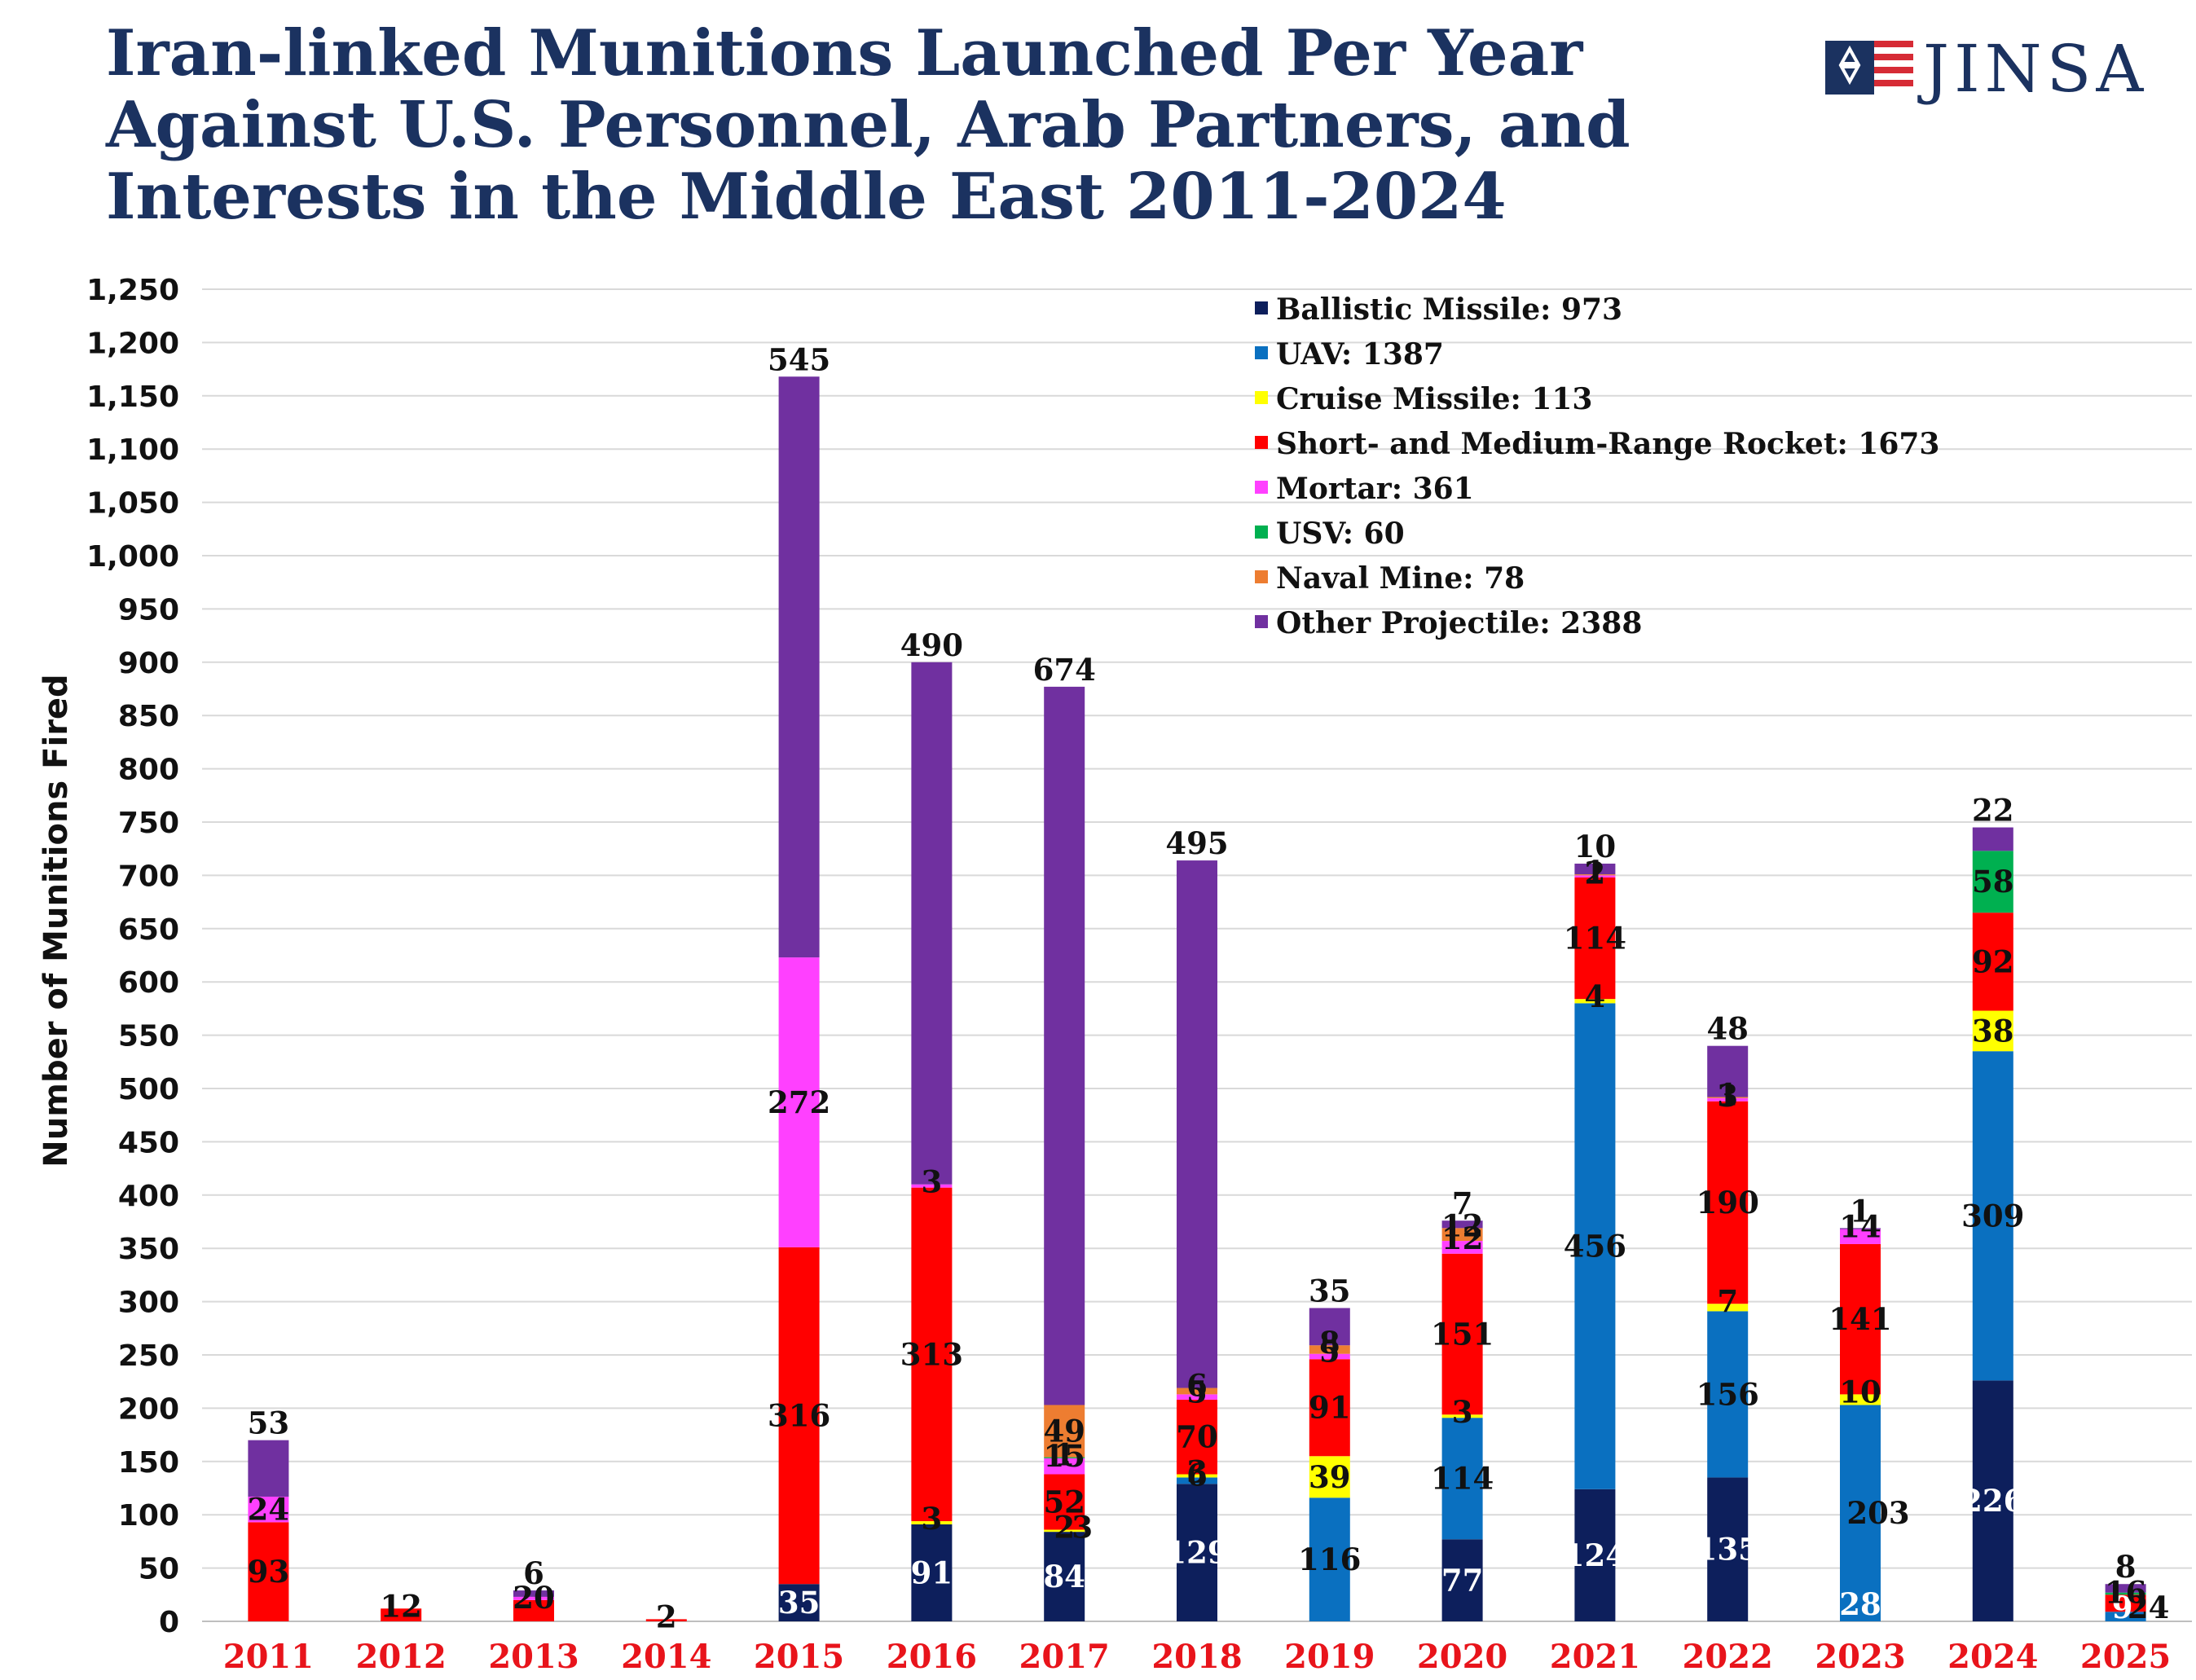  I want to click on data-label: 4, so click(1595, 997).